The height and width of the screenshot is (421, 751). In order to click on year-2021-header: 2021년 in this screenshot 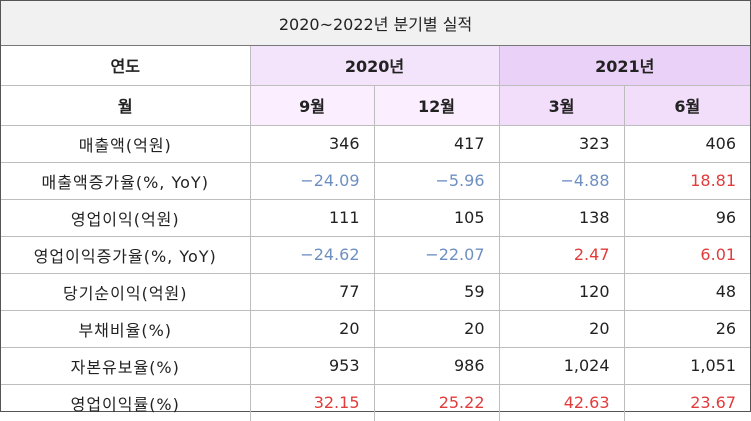, I will do `click(624, 65)`.